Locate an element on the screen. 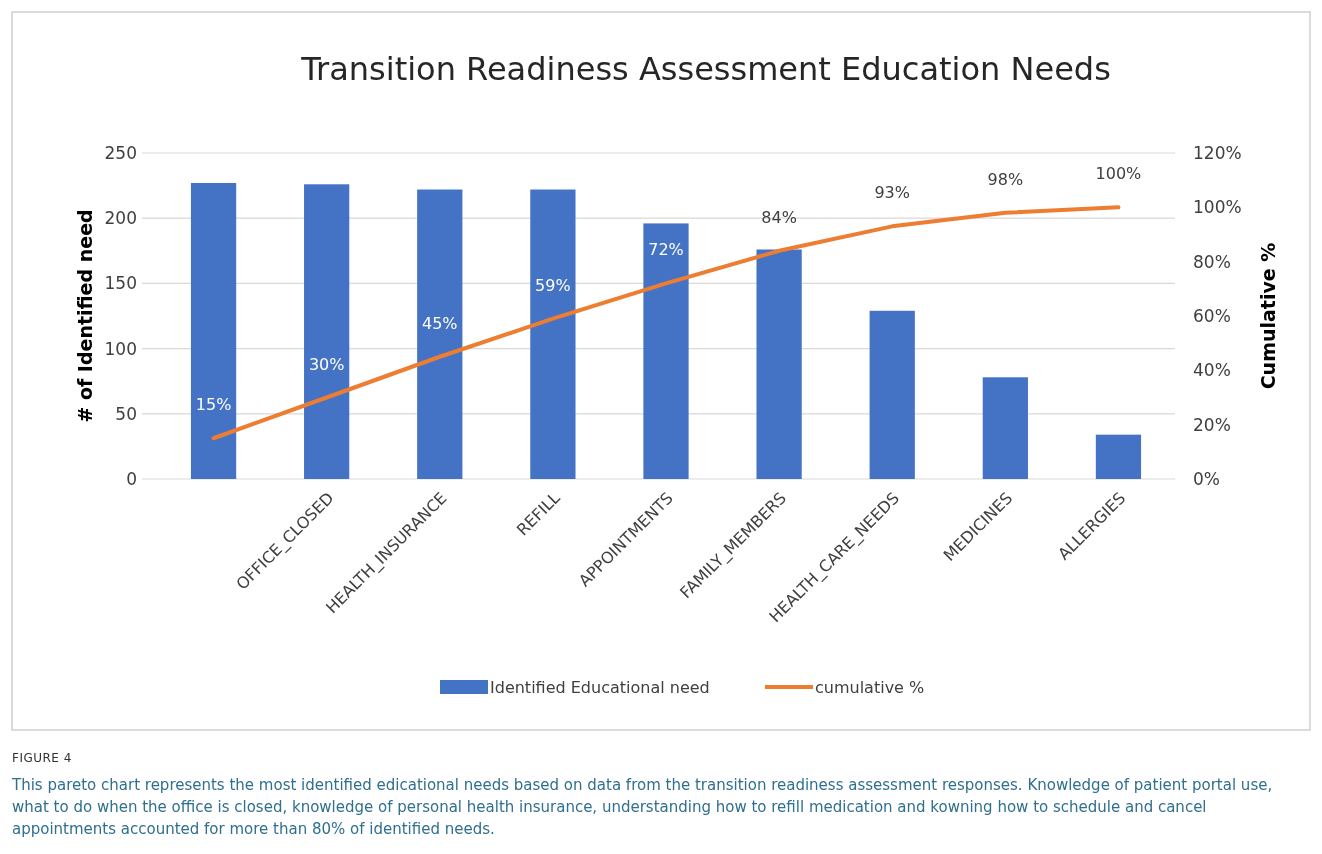 The width and height of the screenshot is (1322, 854). data-label: 93% is located at coordinates (892, 193).